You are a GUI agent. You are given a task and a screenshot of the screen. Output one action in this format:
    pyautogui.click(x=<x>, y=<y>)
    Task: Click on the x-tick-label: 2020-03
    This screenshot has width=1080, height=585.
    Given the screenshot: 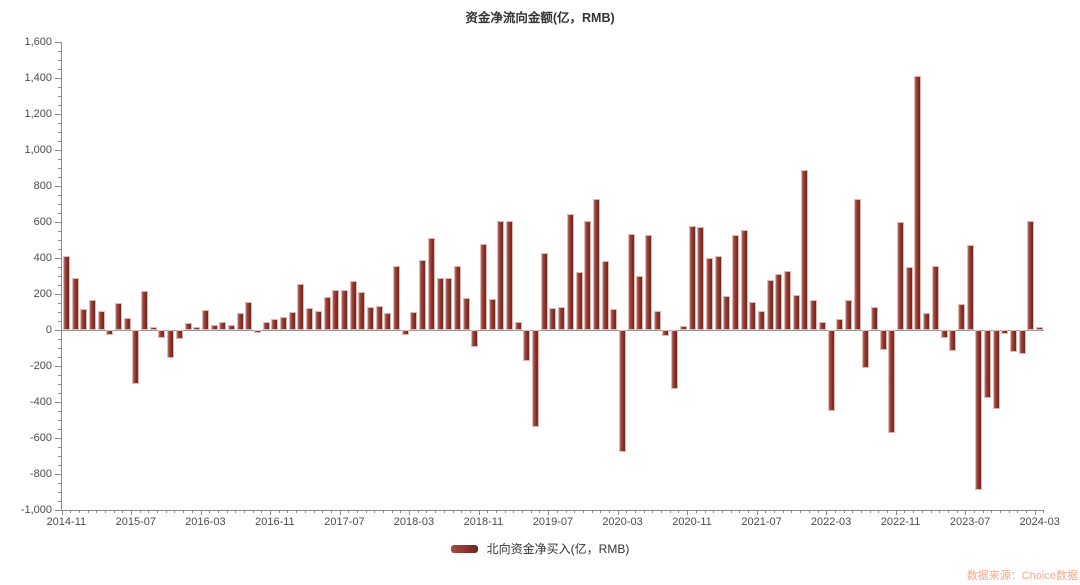 What is the action you would take?
    pyautogui.click(x=622, y=522)
    